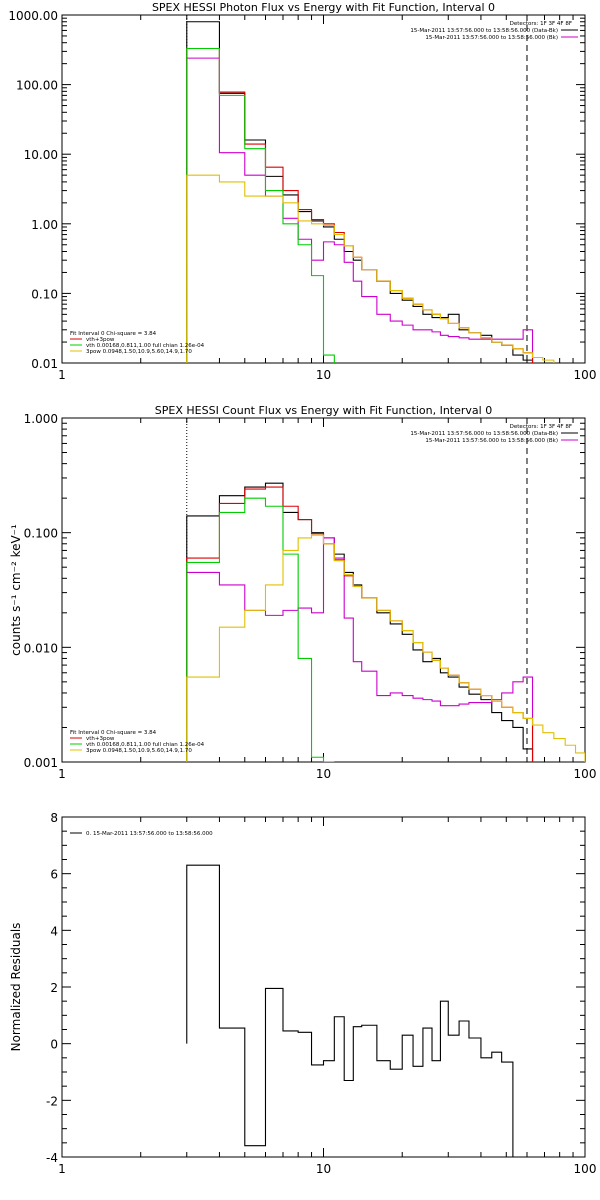  I want to click on y-tick-label: 0, so click(54, 1045).